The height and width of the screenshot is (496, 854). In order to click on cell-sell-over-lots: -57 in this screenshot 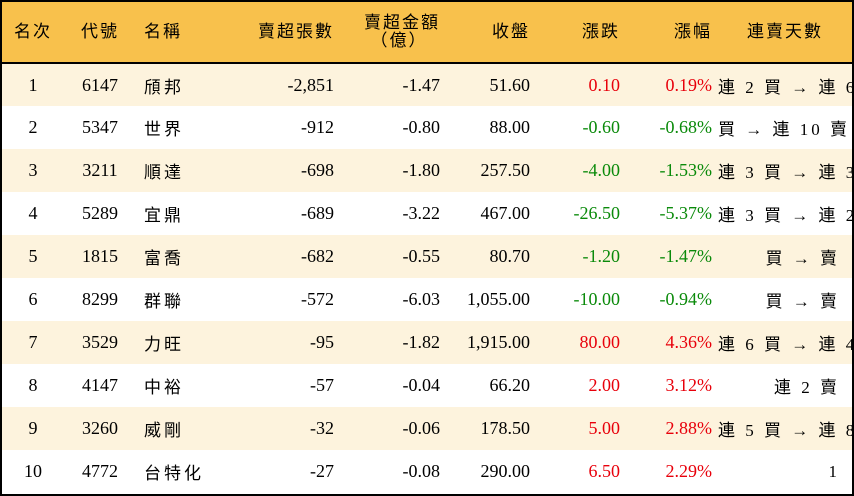, I will do `click(322, 385)`.